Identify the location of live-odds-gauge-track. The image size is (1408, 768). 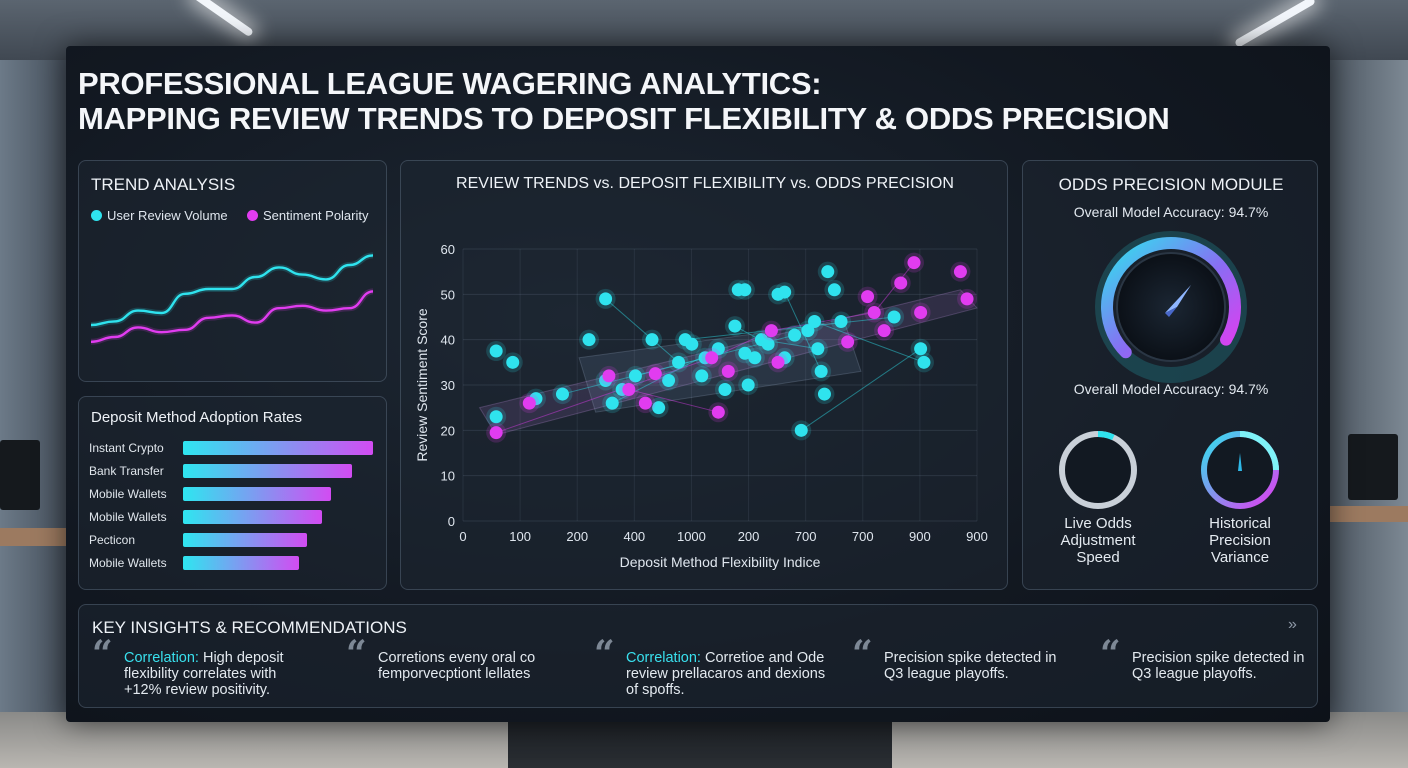
(1098, 470).